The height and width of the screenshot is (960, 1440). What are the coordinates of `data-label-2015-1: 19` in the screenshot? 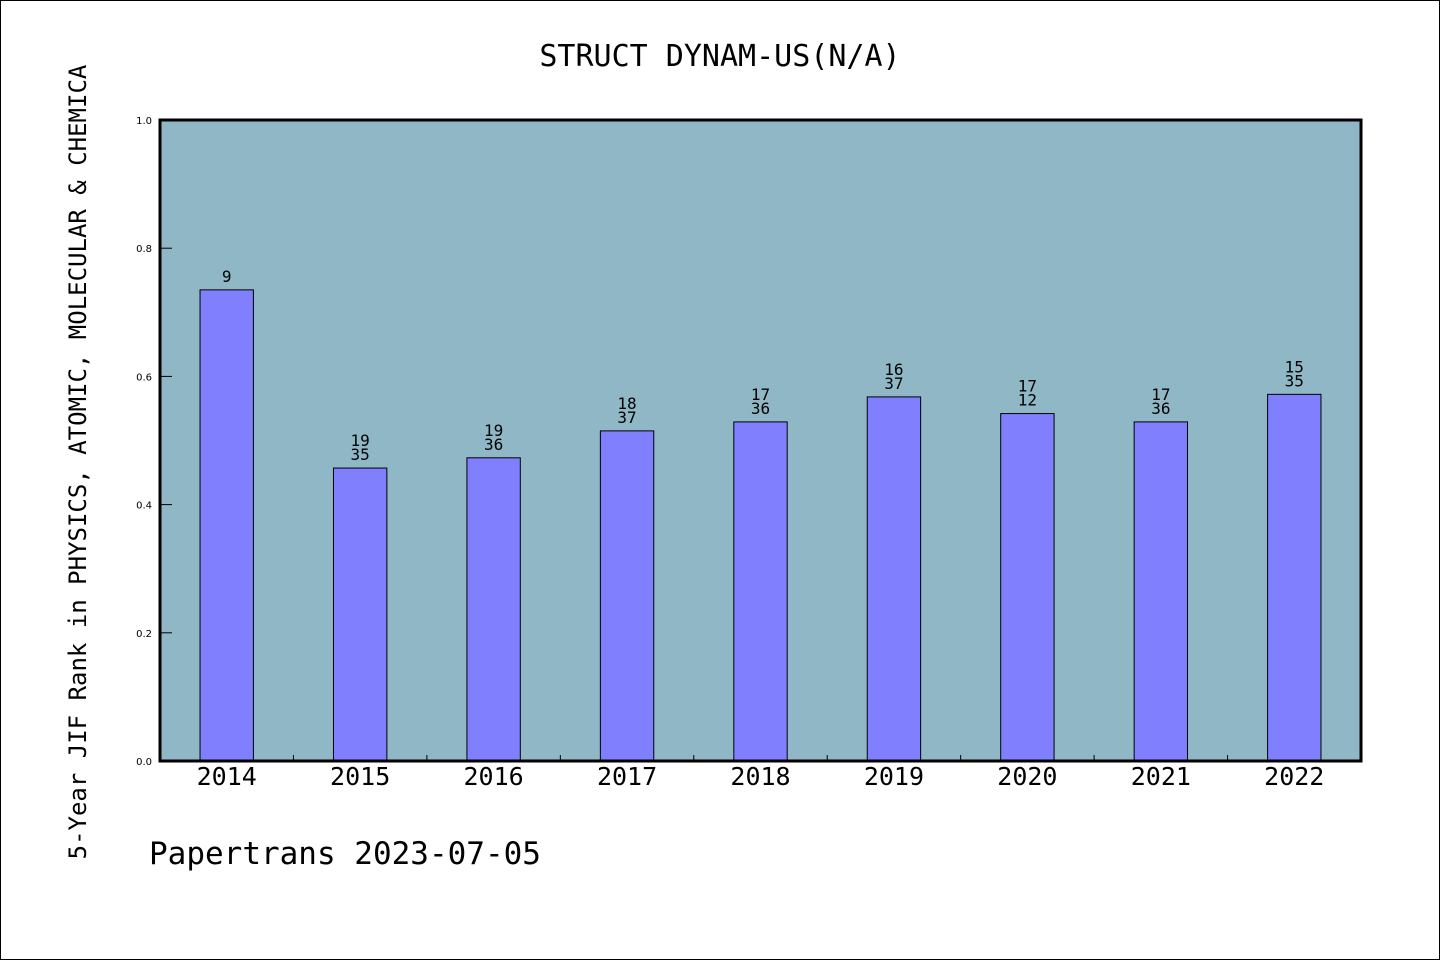 It's located at (360, 440).